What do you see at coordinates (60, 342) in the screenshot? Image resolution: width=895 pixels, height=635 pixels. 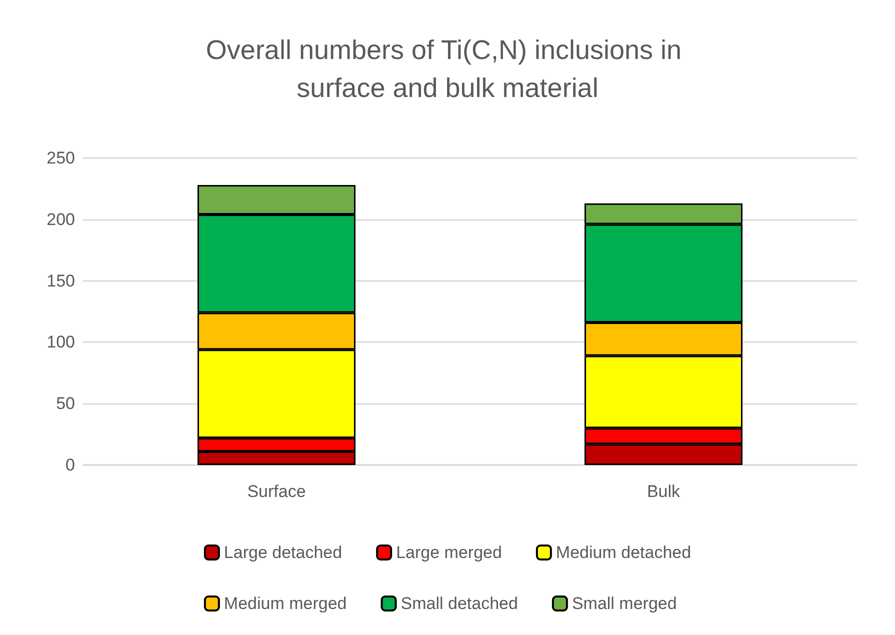 I see `y-tick-label: 100` at bounding box center [60, 342].